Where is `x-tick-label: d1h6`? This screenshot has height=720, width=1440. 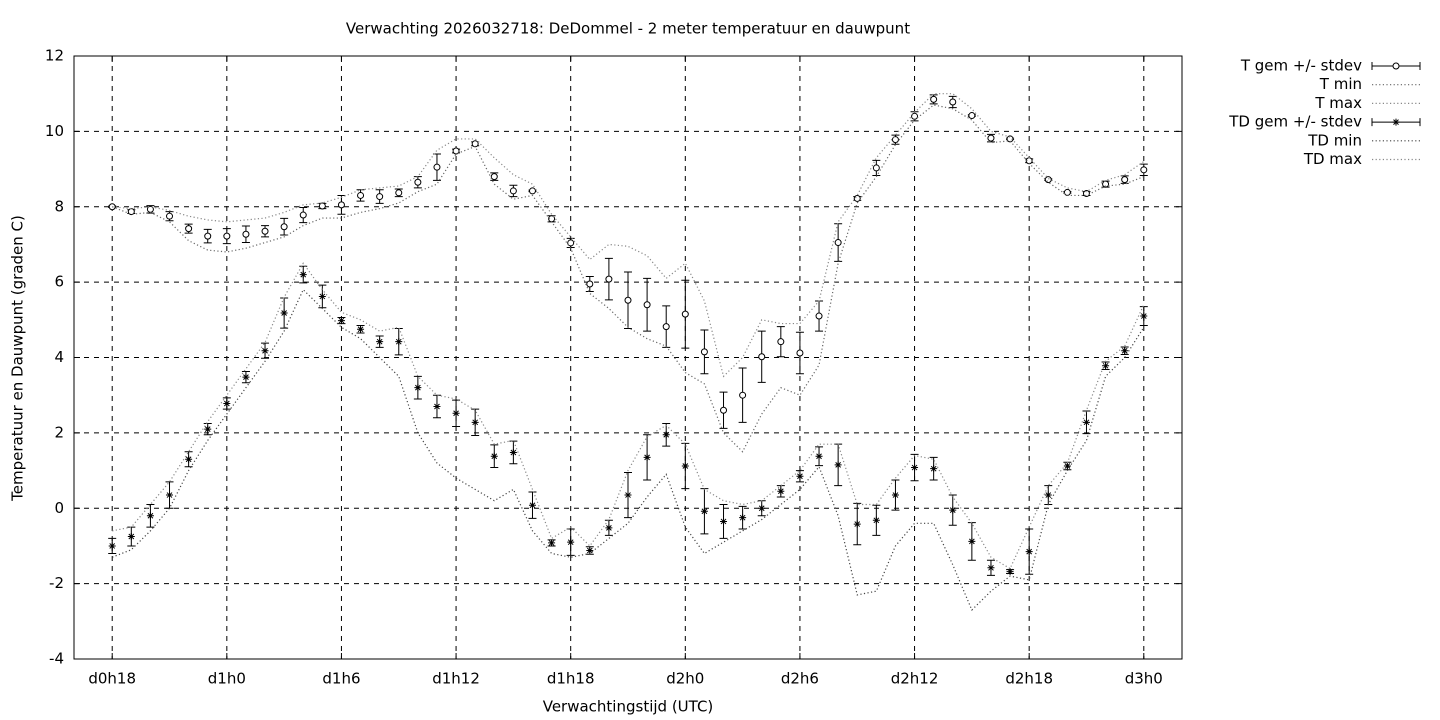 x-tick-label: d1h6 is located at coordinates (341, 679).